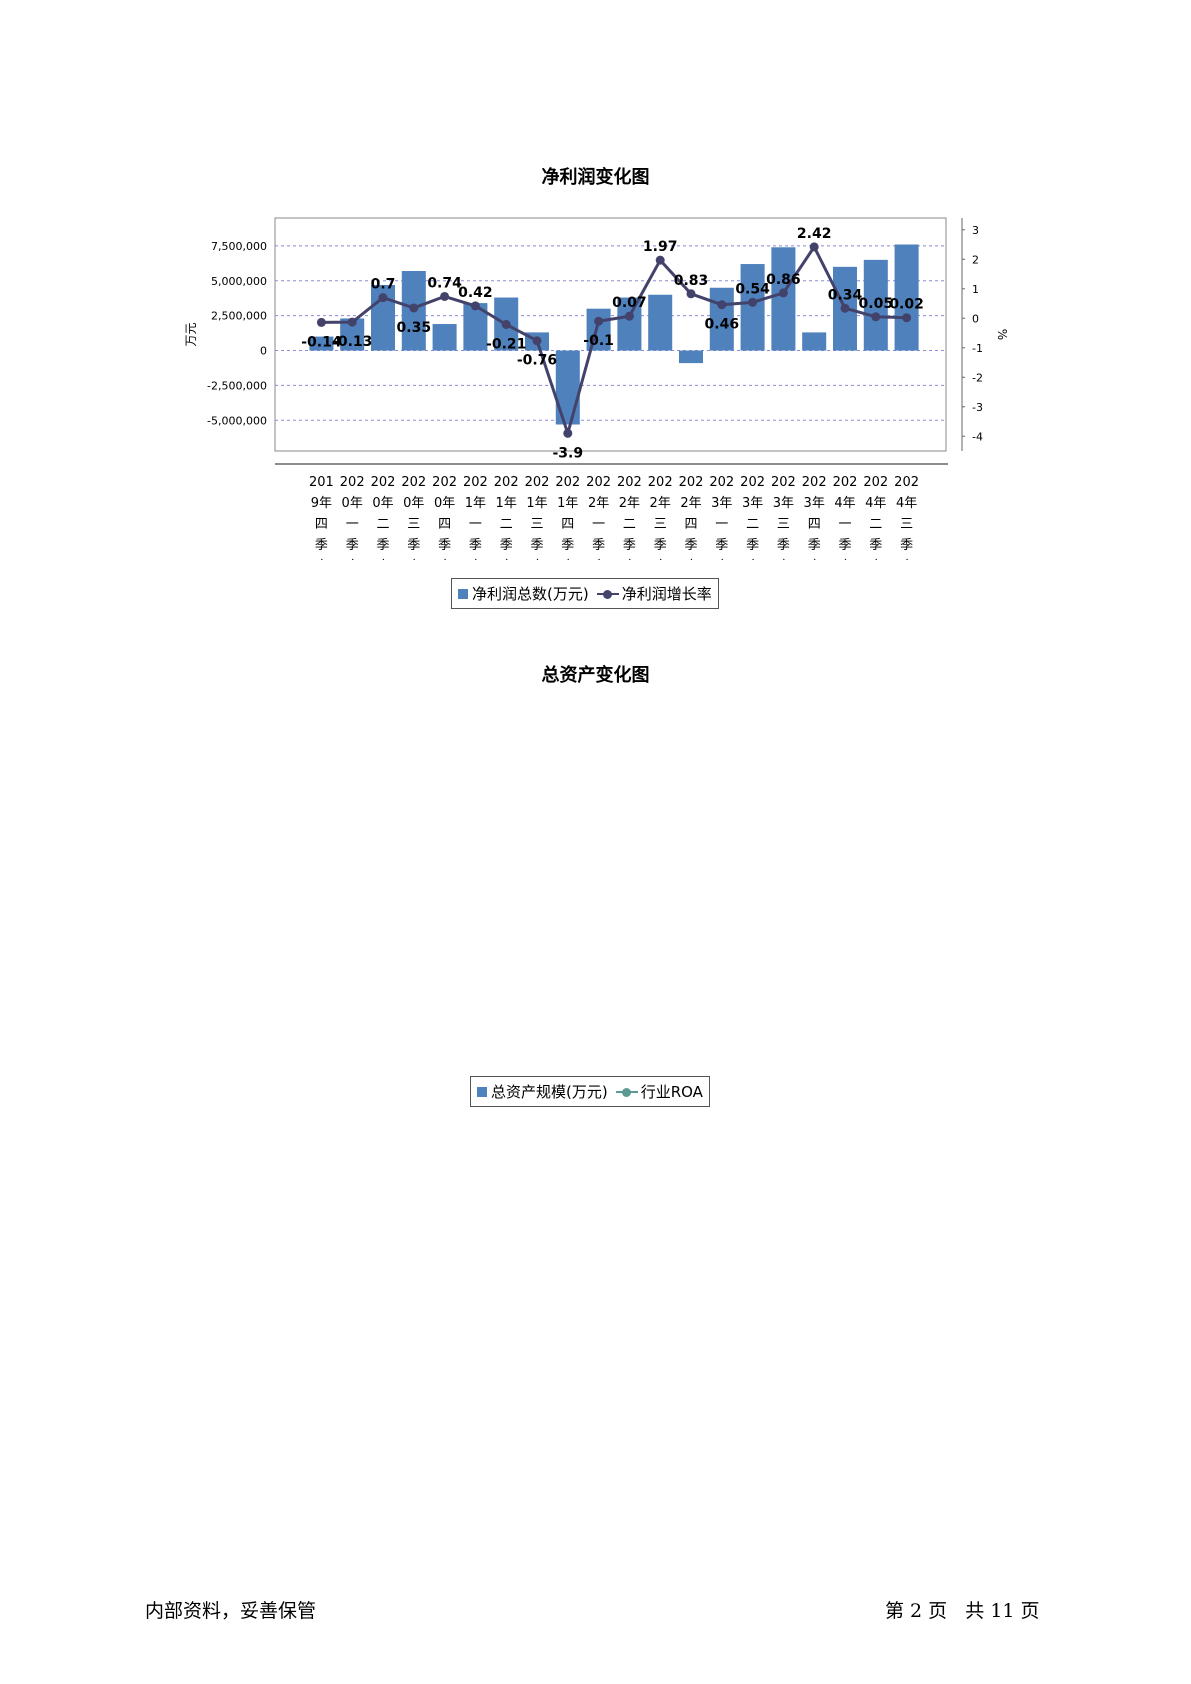 The height and width of the screenshot is (1684, 1191). What do you see at coordinates (414, 328) in the screenshot?
I see `data-label: 0.35` at bounding box center [414, 328].